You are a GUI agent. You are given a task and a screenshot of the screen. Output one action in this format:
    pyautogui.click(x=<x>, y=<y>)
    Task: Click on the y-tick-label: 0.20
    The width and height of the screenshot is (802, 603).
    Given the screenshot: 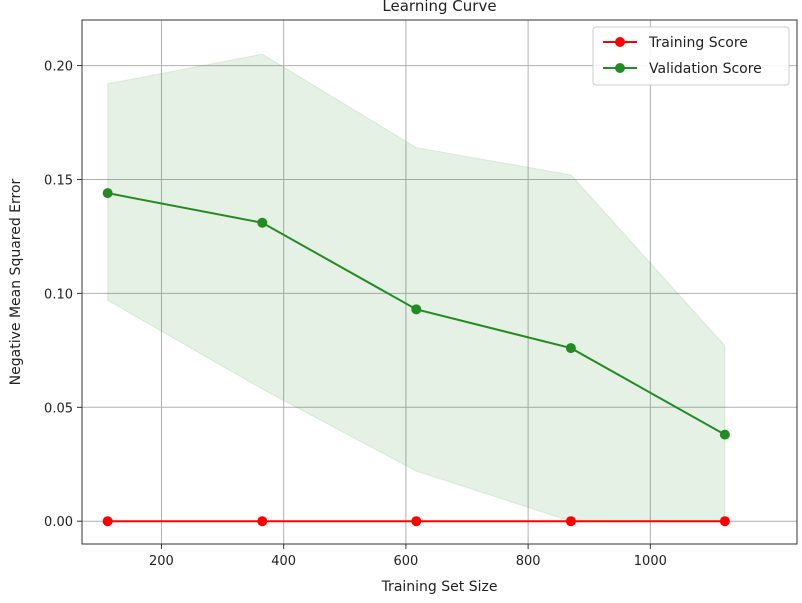 What is the action you would take?
    pyautogui.click(x=58, y=67)
    